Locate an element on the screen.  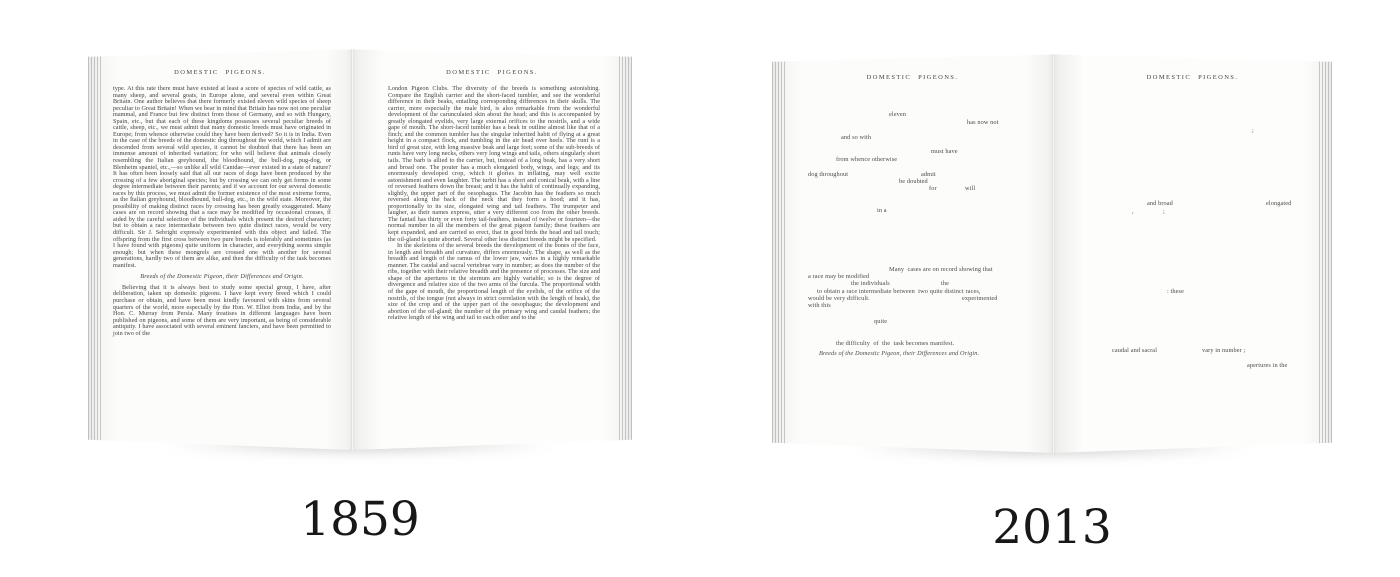
erasure-fragment: : these is located at coordinates (1175, 291).